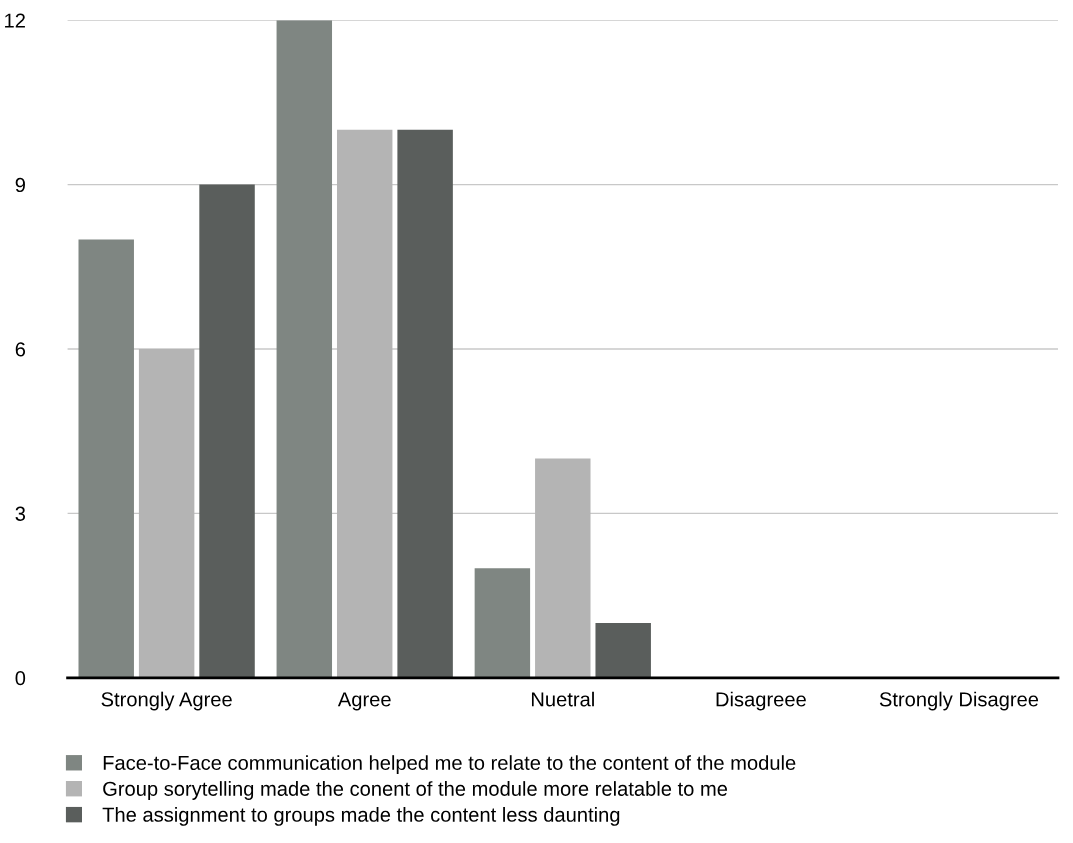  Describe the element at coordinates (15, 20) in the screenshot. I see `y-tick-label: 12` at that location.